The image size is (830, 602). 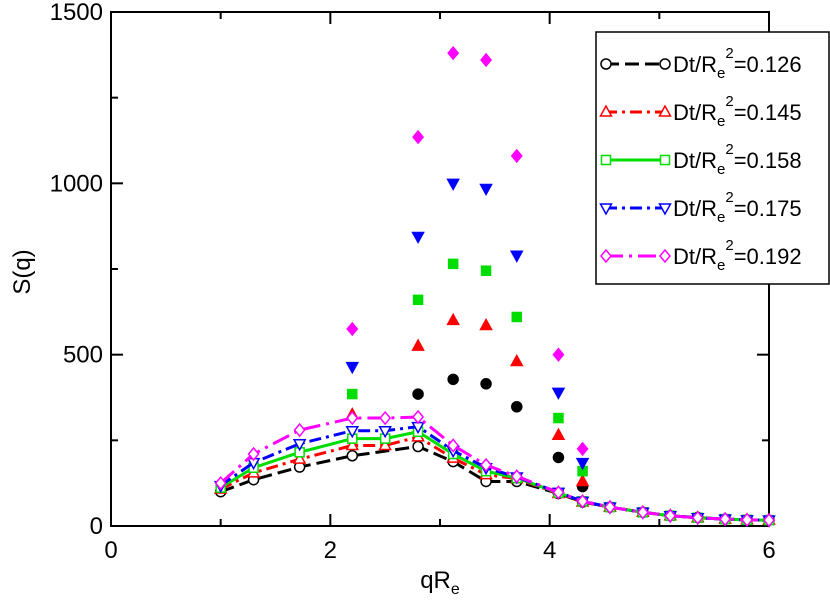 I want to click on legend-label: Dt/Re2=0.145, so click(x=737, y=111).